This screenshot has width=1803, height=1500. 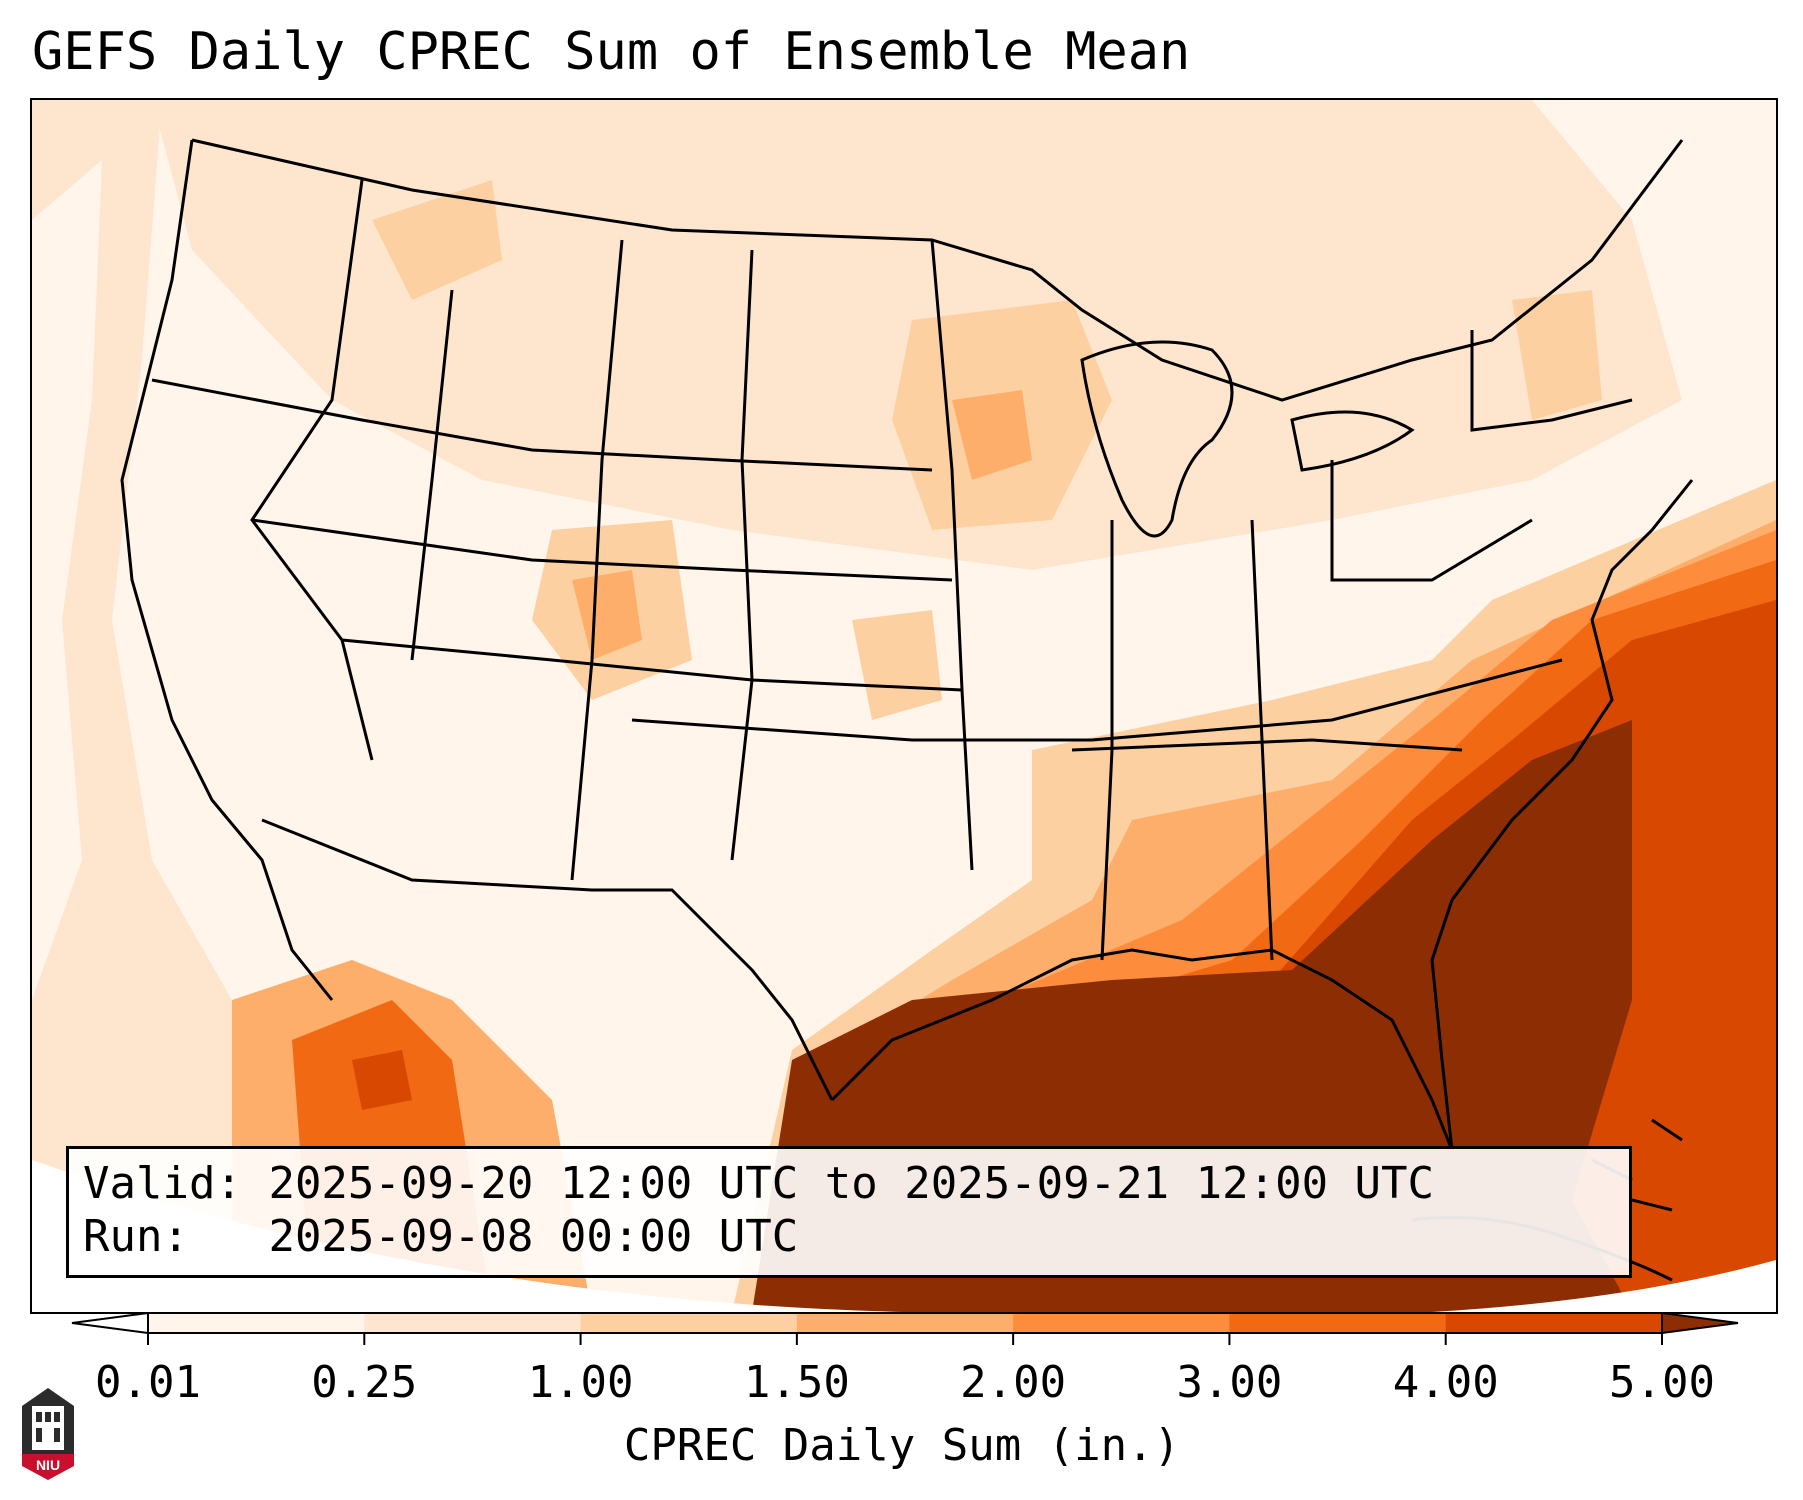 What do you see at coordinates (1445, 1382) in the screenshot?
I see `colorbar-tick-label: 4.00` at bounding box center [1445, 1382].